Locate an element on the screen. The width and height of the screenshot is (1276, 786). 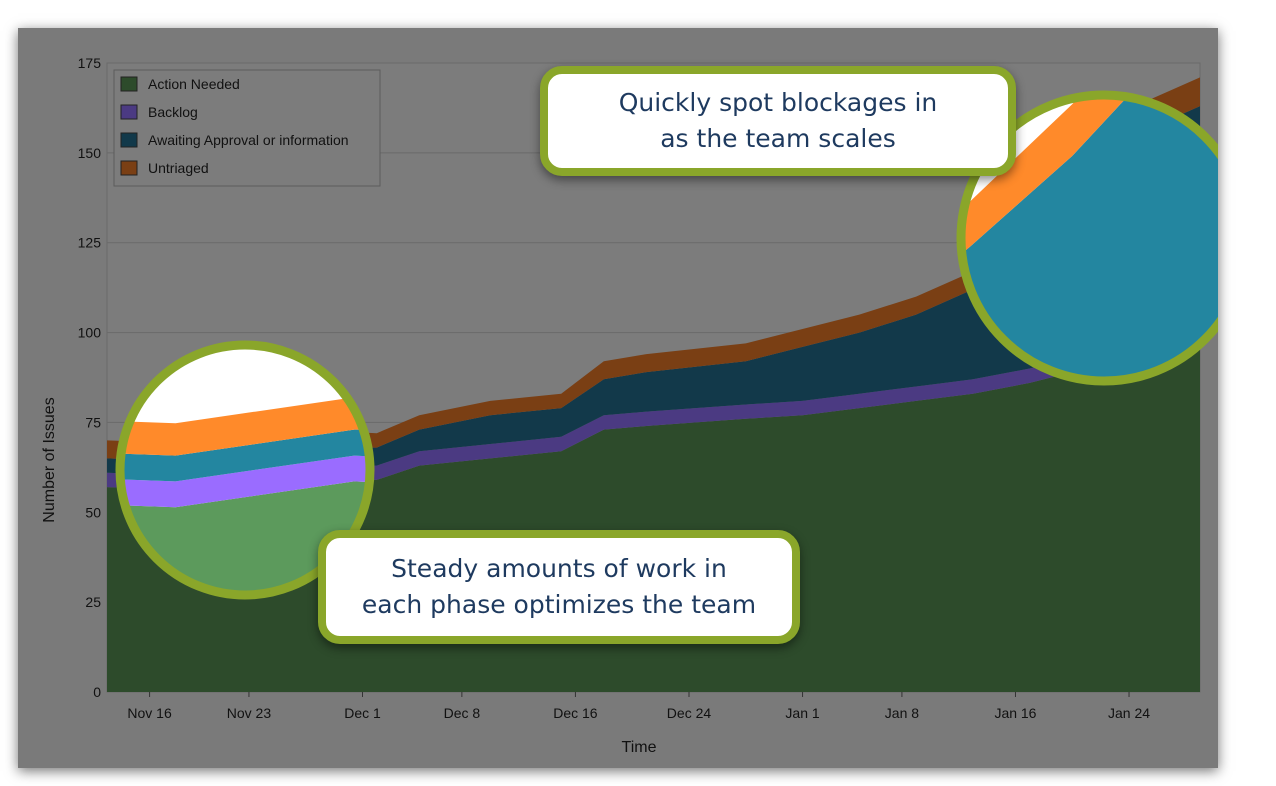
y-tick-label: 125 is located at coordinates (90, 243).